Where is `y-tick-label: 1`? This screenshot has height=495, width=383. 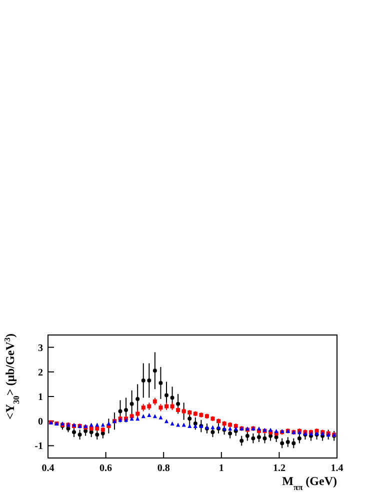
y-tick-label: 1 is located at coordinates (40, 397).